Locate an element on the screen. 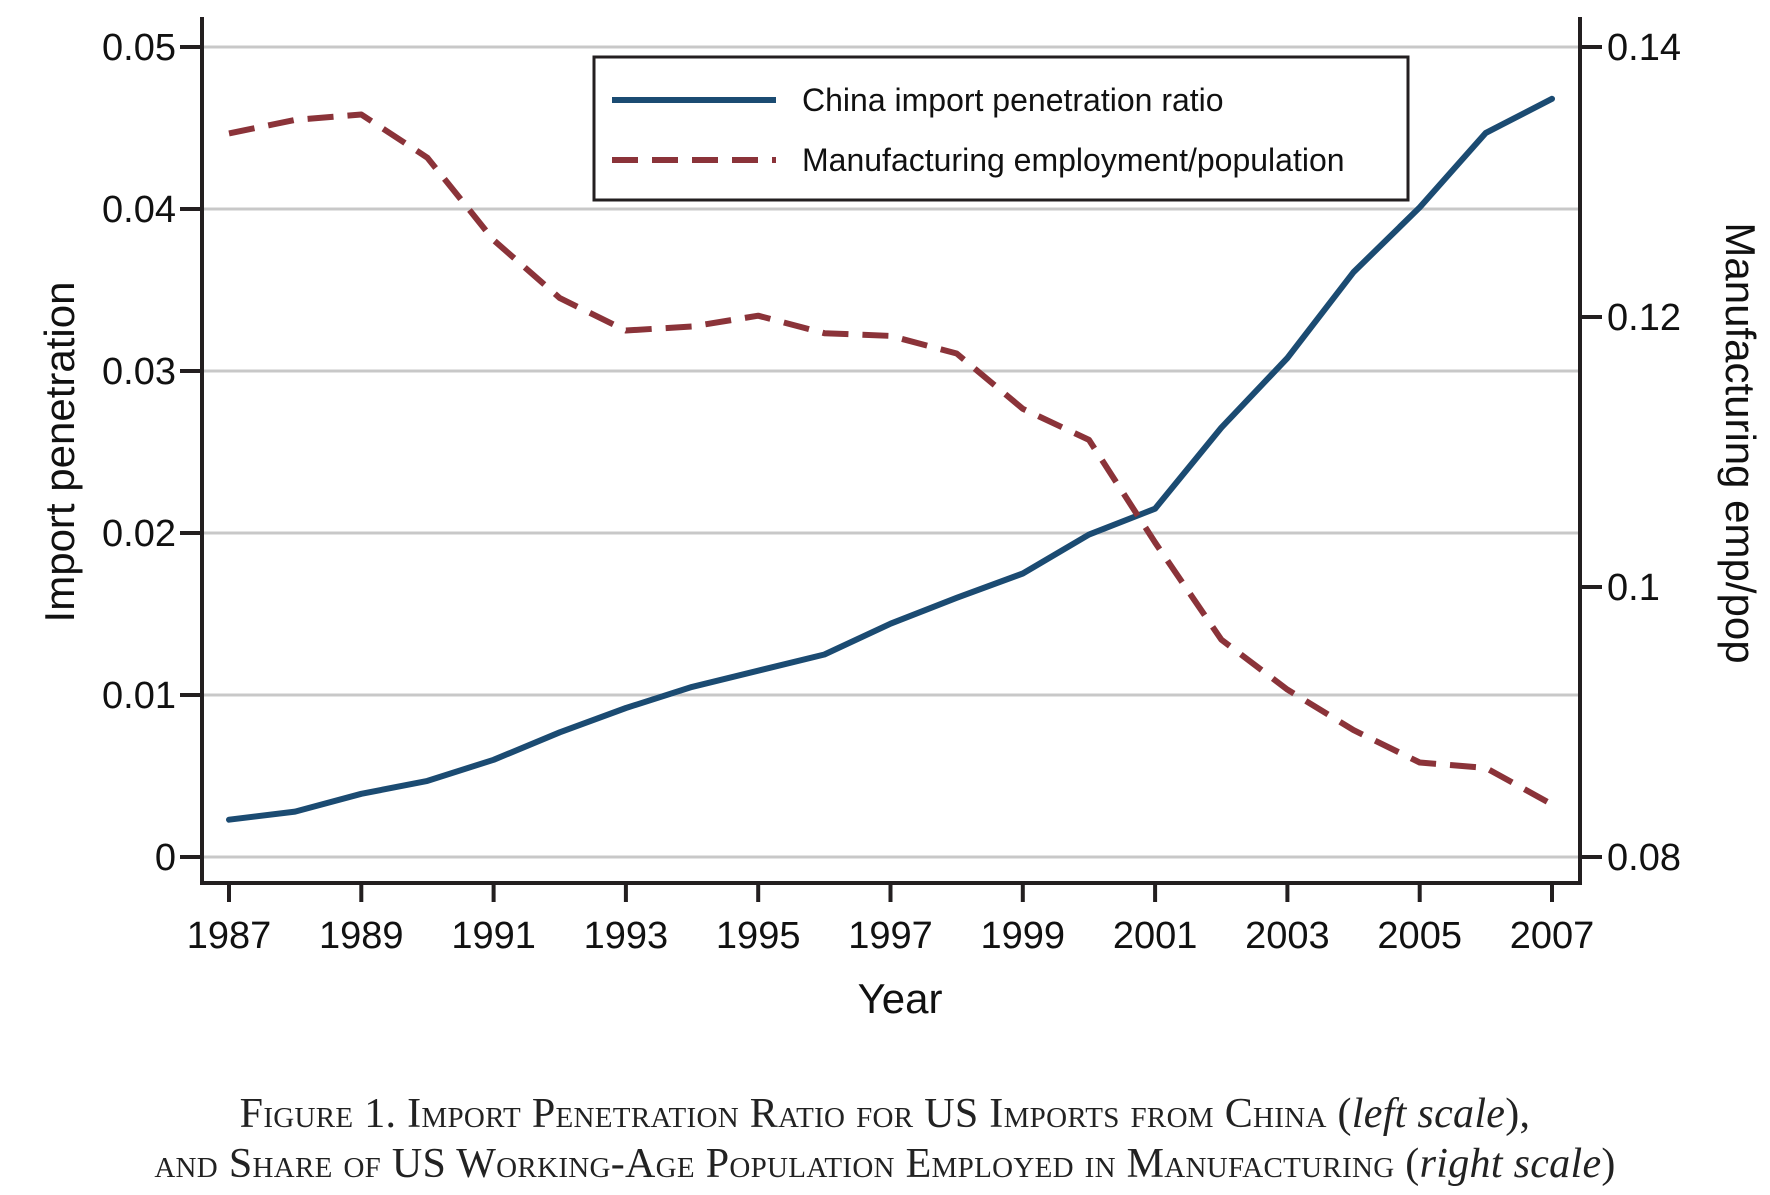 The image size is (1770, 1195). y-tick-label-left: 0 is located at coordinates (165, 858).